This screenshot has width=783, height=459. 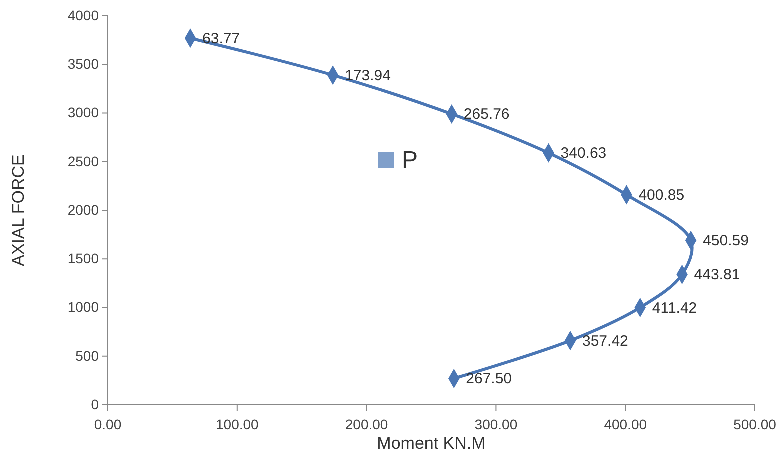 I want to click on y-tick-label: 1500, so click(x=84, y=258).